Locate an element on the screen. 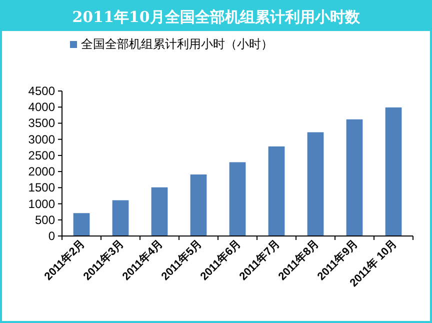 This screenshot has width=432, height=323. y-tick-label: 2000 is located at coordinates (42, 171).